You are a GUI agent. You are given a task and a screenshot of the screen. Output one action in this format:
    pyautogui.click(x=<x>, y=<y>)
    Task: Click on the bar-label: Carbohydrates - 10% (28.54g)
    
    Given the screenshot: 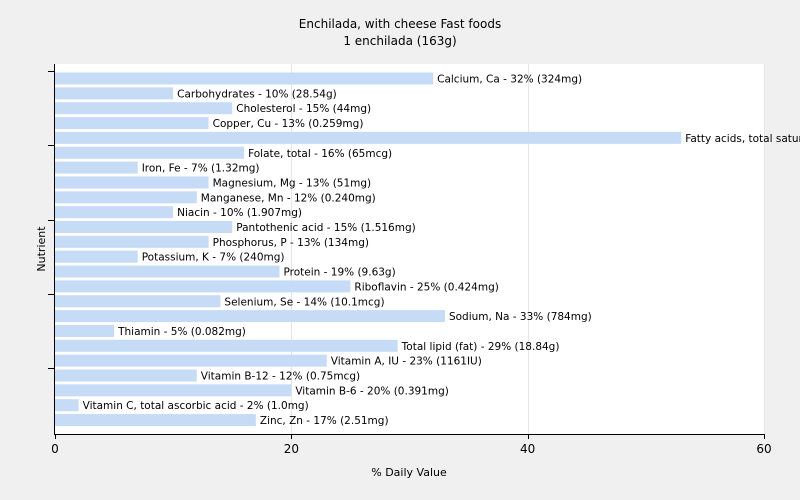 What is the action you would take?
    pyautogui.click(x=257, y=94)
    